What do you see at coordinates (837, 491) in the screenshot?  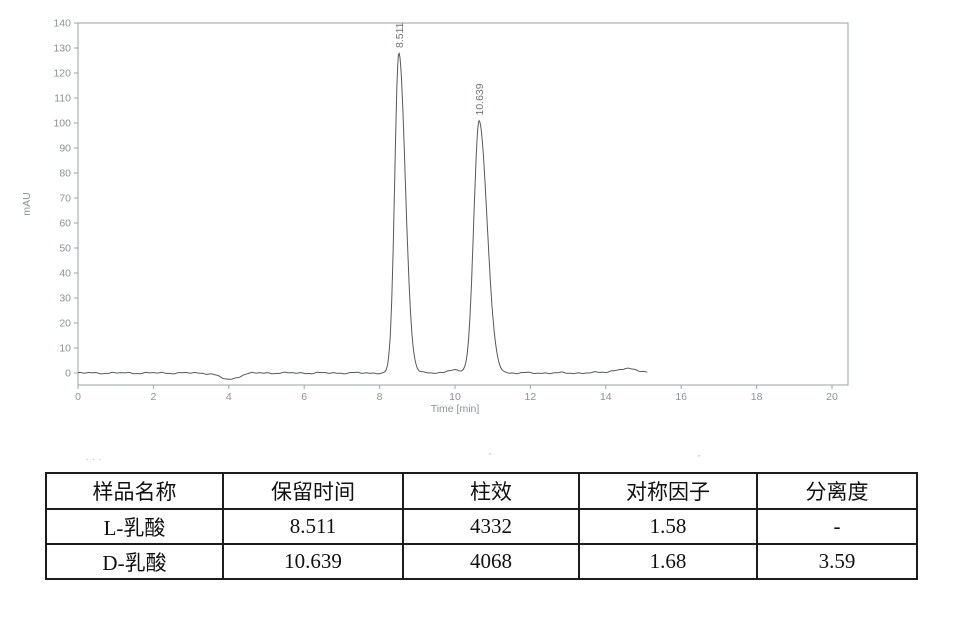 I see `col-header-resolution: 分离度` at bounding box center [837, 491].